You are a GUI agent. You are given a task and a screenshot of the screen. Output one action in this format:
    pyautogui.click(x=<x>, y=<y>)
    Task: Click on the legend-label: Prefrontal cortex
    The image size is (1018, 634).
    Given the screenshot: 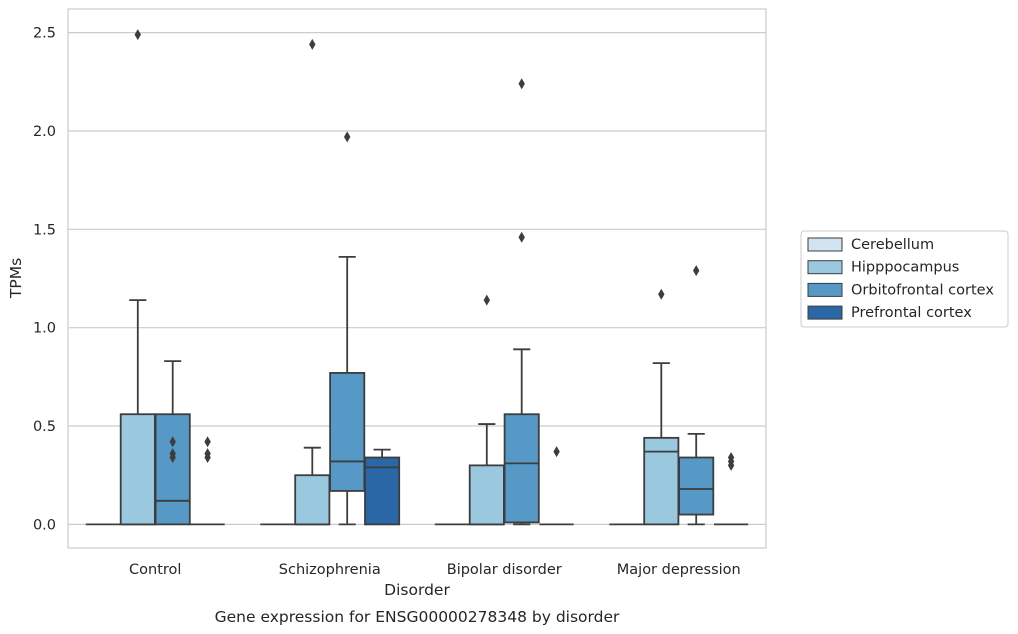 What is the action you would take?
    pyautogui.click(x=911, y=313)
    